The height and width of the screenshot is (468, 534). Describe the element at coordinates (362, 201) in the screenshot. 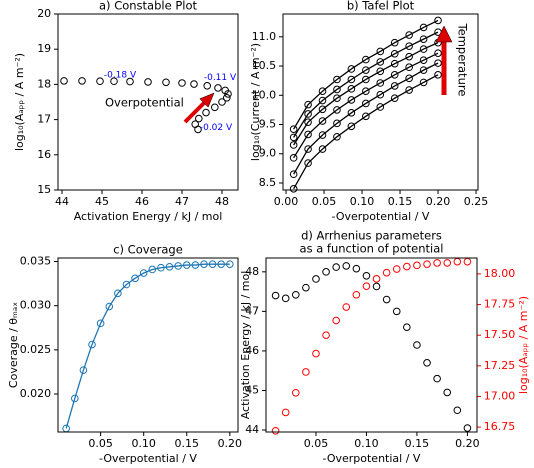

I see `x-tick-label: 0.10` at that location.